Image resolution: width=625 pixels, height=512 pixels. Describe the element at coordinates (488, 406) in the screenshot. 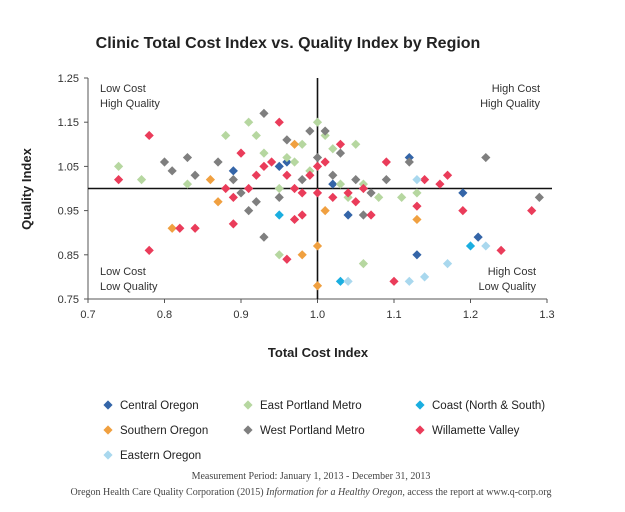

I see `legend-label: Coast (North & South)` at that location.